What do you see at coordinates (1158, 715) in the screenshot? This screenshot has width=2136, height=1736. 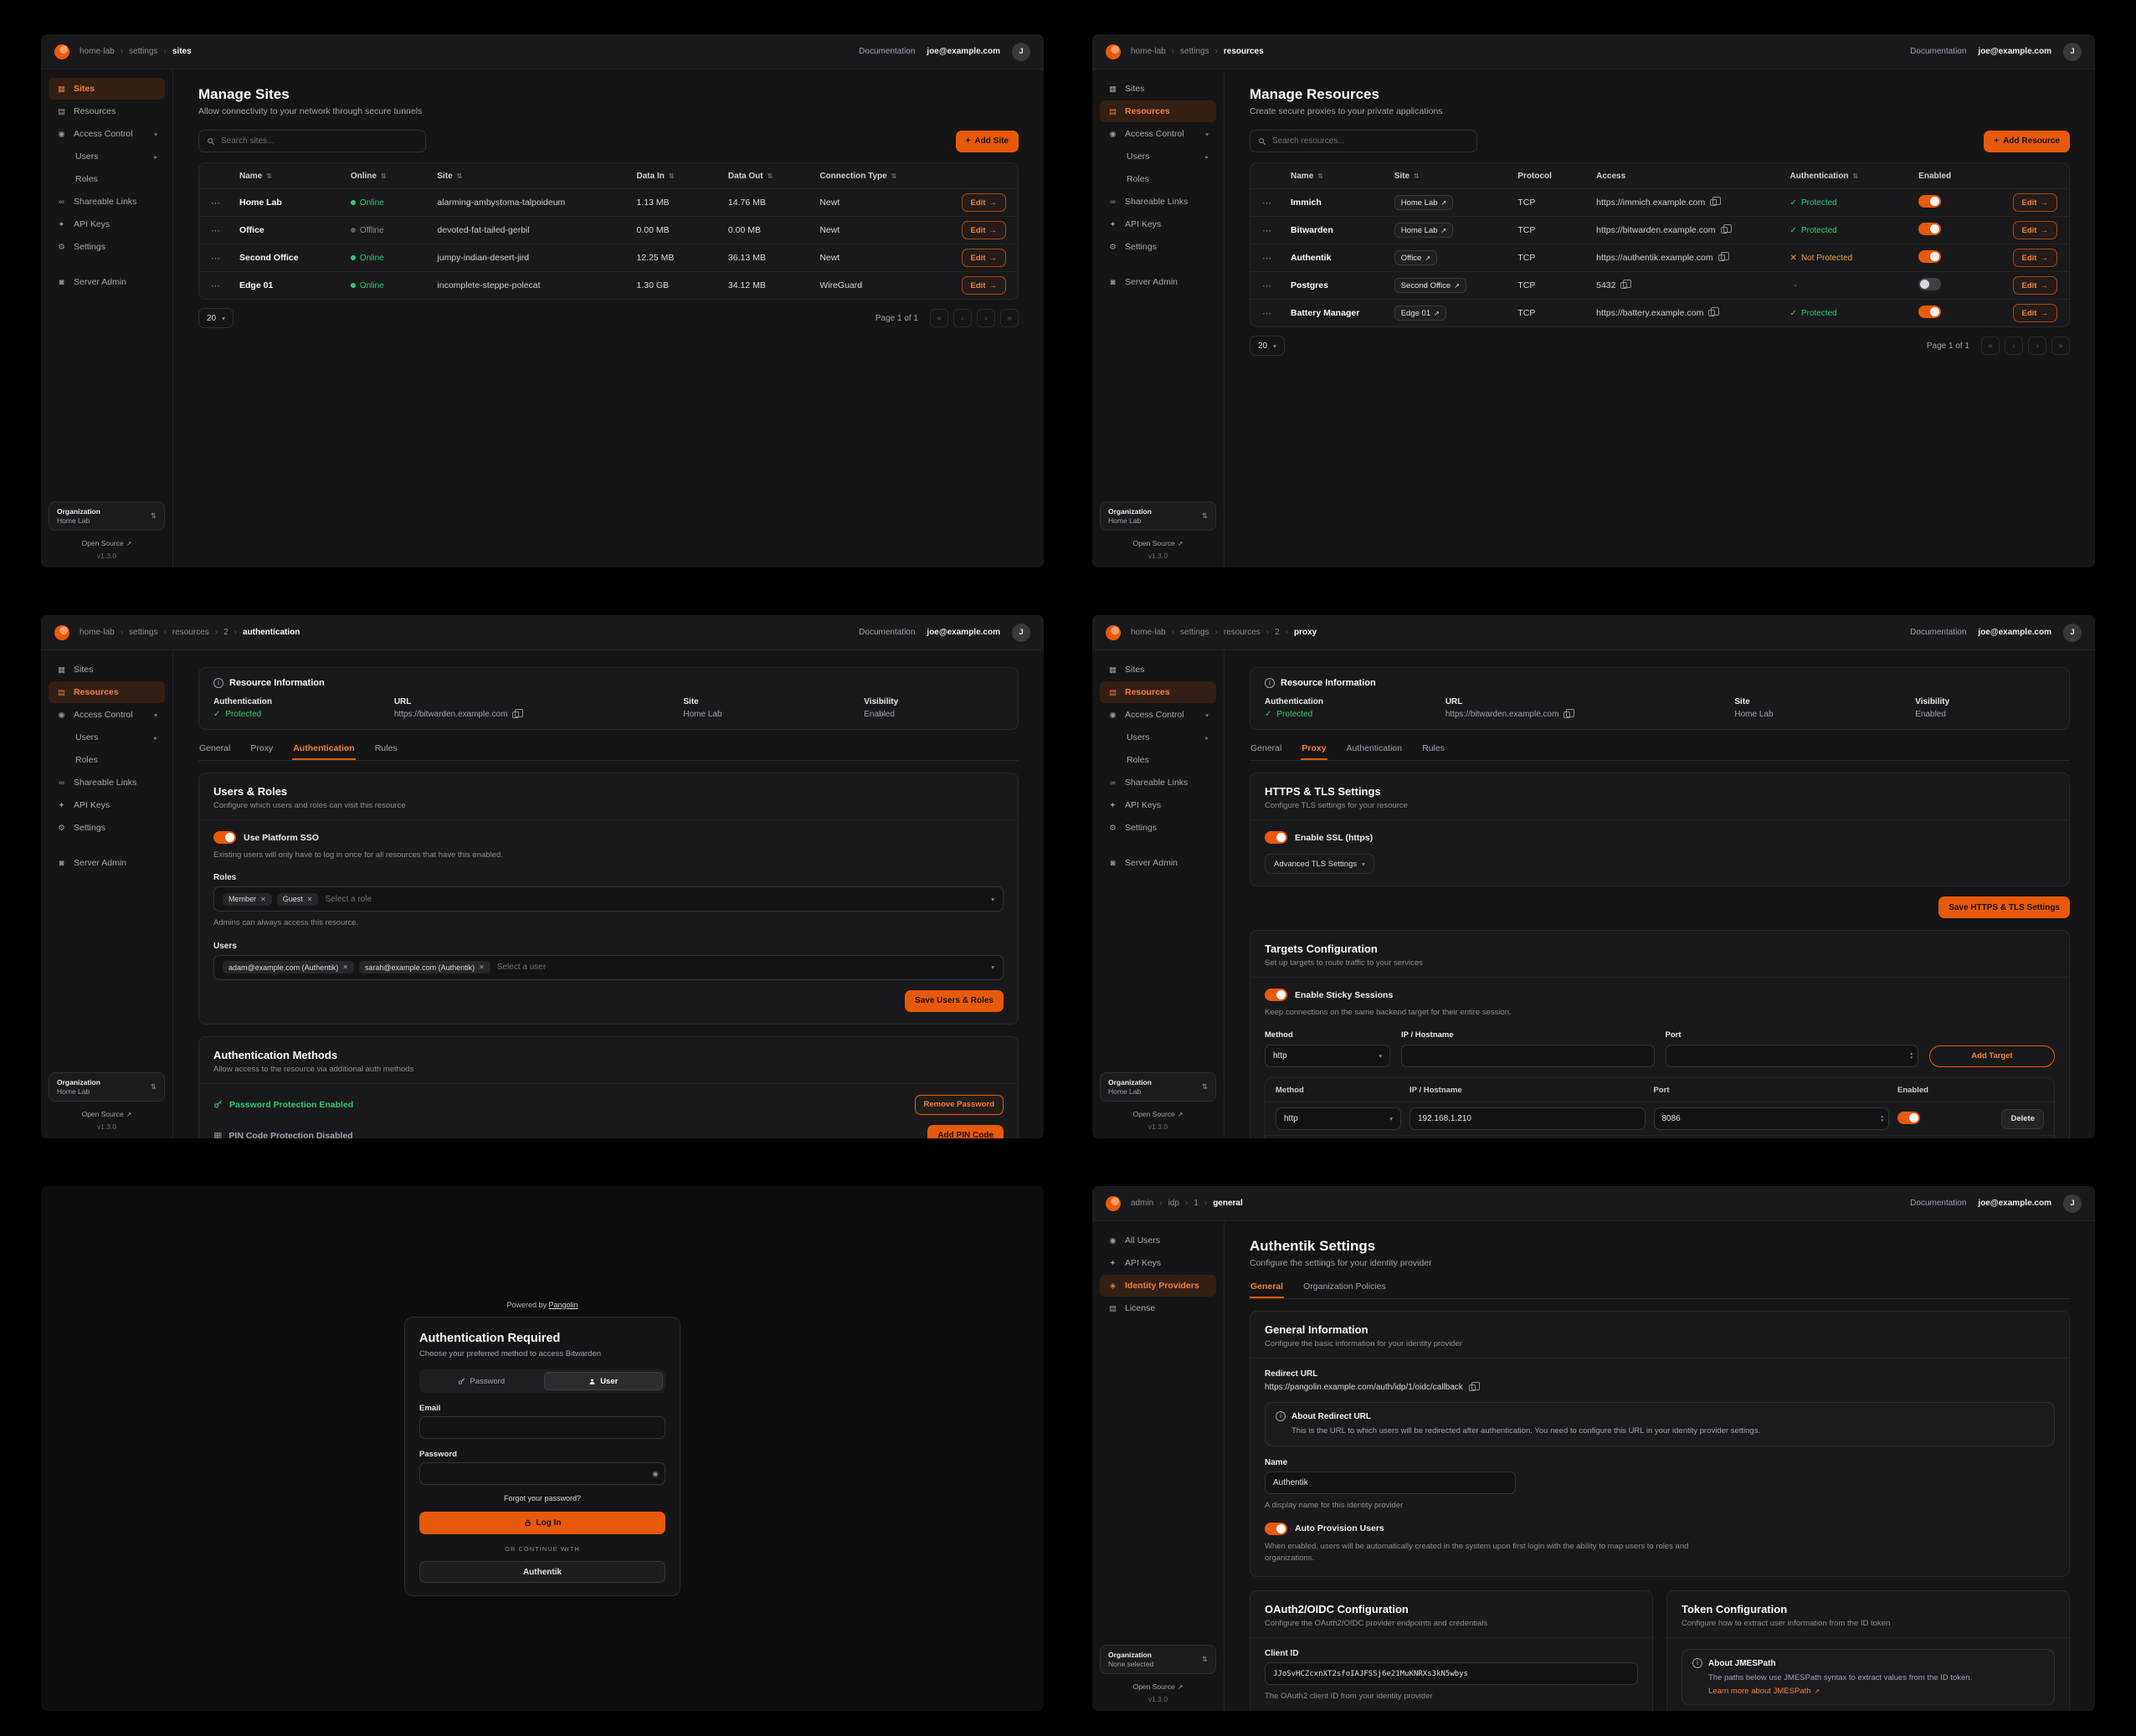 I see `sidebar-item: ◉ Access Control ▾` at bounding box center [1158, 715].